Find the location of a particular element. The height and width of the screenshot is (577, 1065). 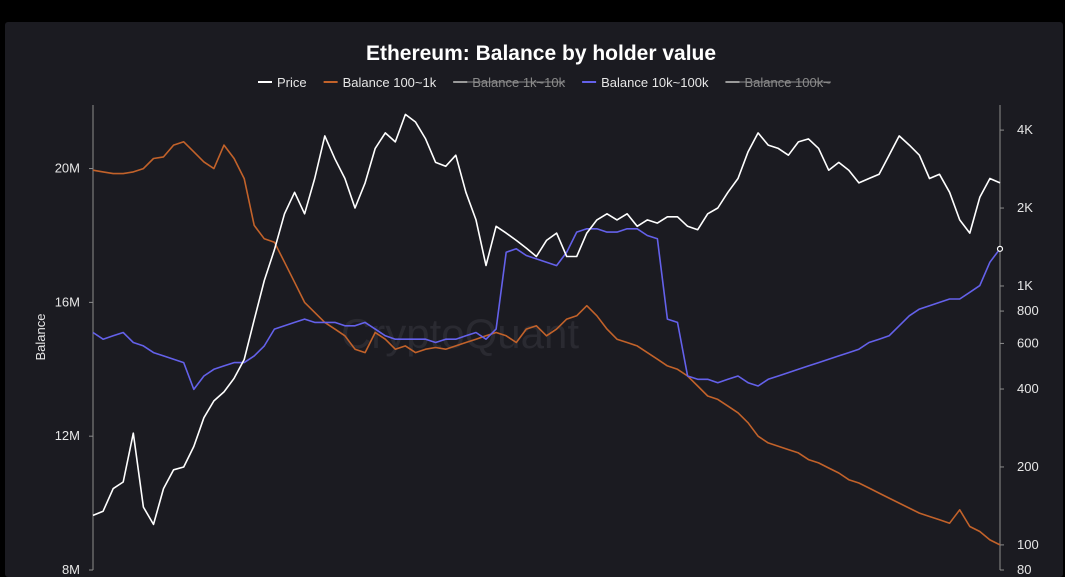

chart-title: Ethereum: Balance by holder value is located at coordinates (541, 53).